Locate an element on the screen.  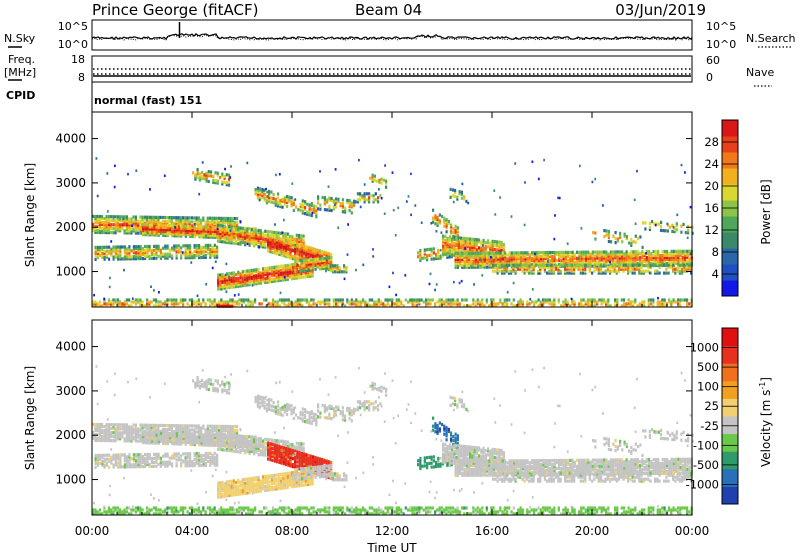
colorbar-tick-label: 16 is located at coordinates (711, 208).